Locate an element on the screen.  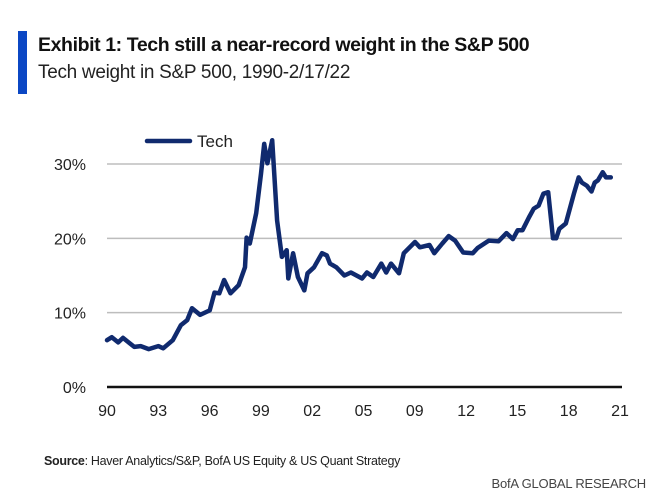
x-axis-labels: 90 93 96 99 02 05 09 12 15 18 21 is located at coordinates (363, 411).